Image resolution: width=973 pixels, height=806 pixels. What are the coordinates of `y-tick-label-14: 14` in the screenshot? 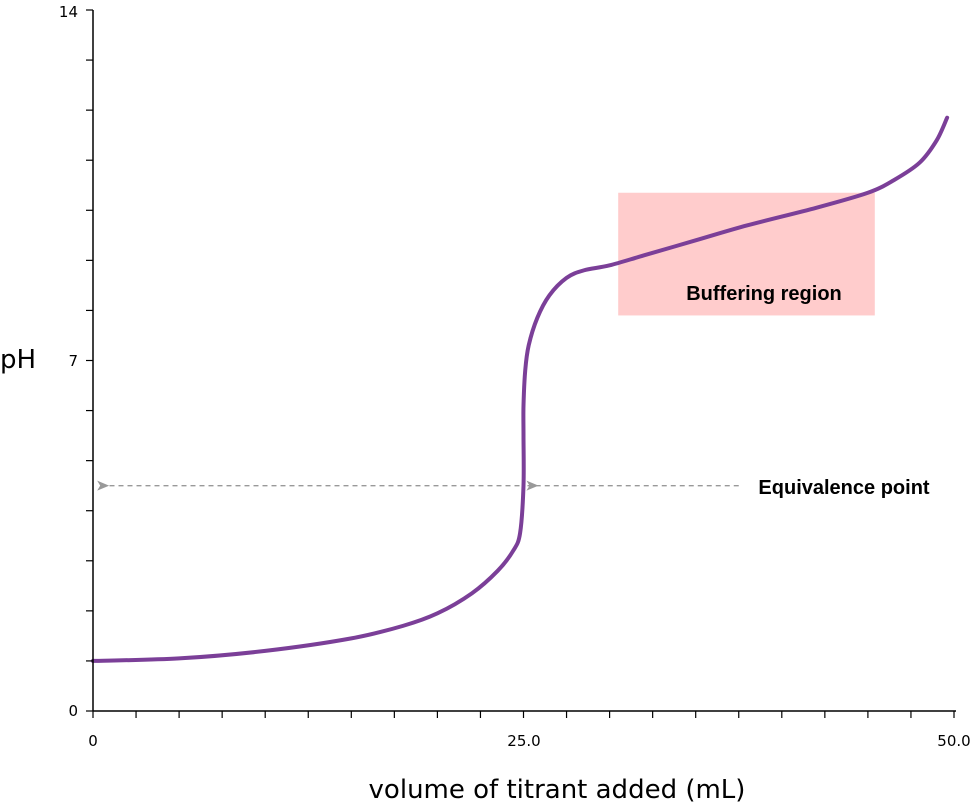 It's located at (68, 12).